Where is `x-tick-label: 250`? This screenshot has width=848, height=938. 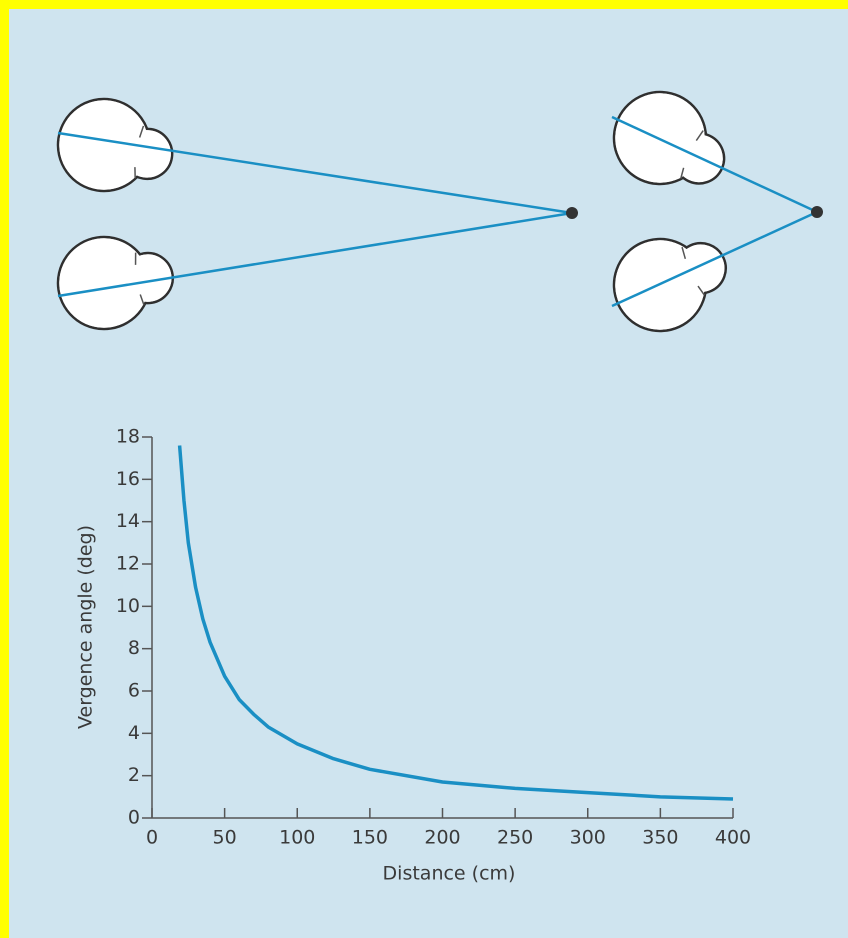 x-tick-label: 250 is located at coordinates (515, 838).